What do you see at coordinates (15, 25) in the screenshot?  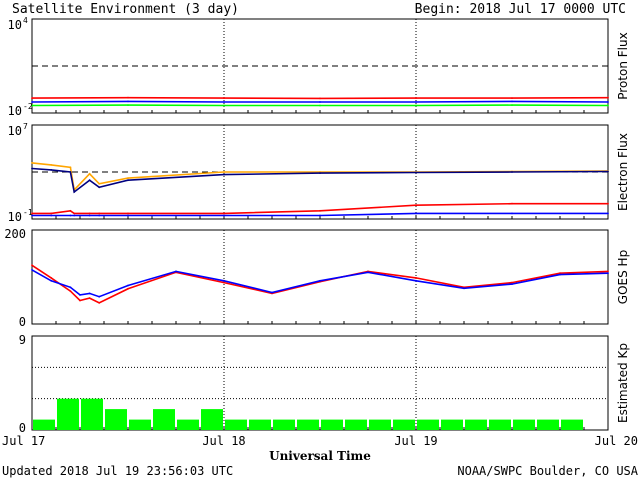 I see `y-tick-top: 10` at bounding box center [15, 25].